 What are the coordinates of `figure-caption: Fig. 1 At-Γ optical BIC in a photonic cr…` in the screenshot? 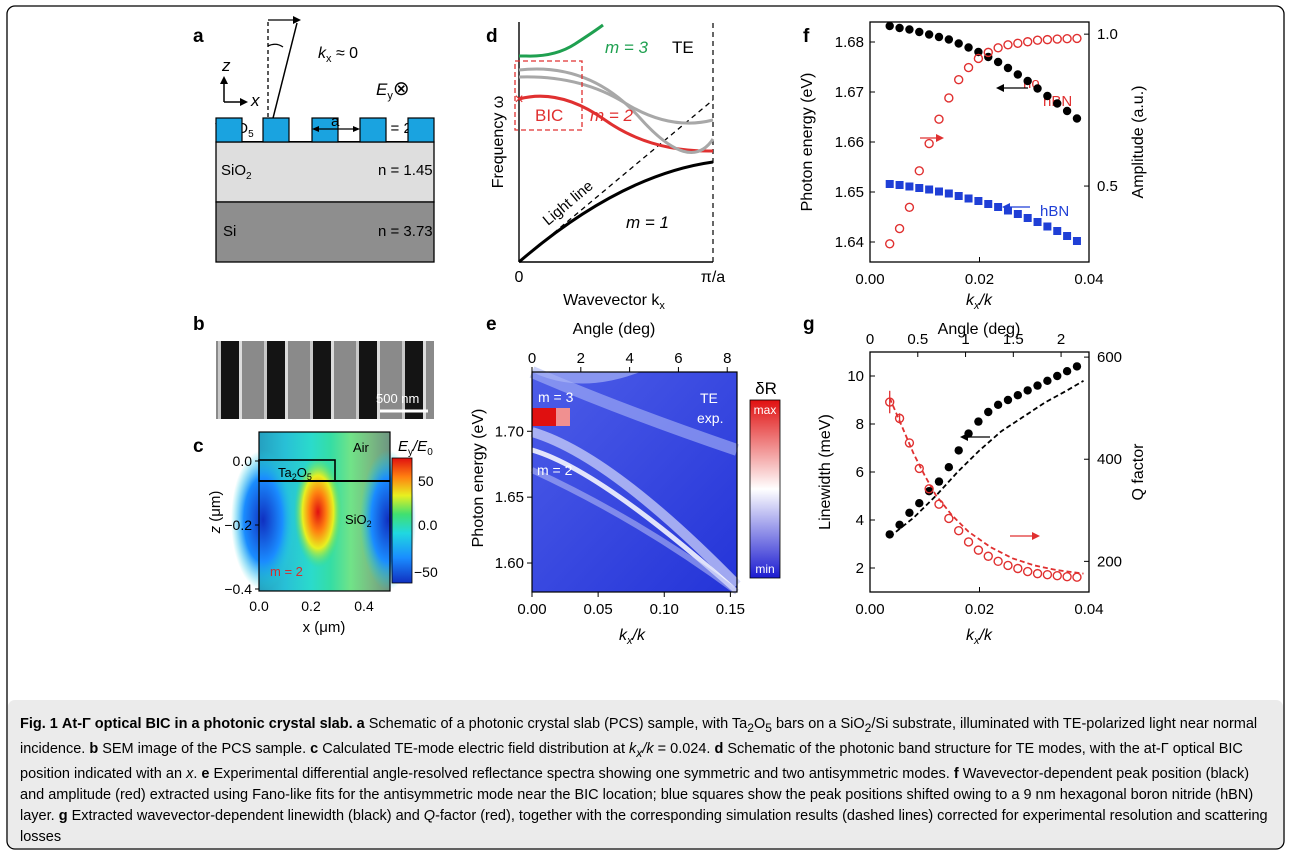 It's located at (644, 780).